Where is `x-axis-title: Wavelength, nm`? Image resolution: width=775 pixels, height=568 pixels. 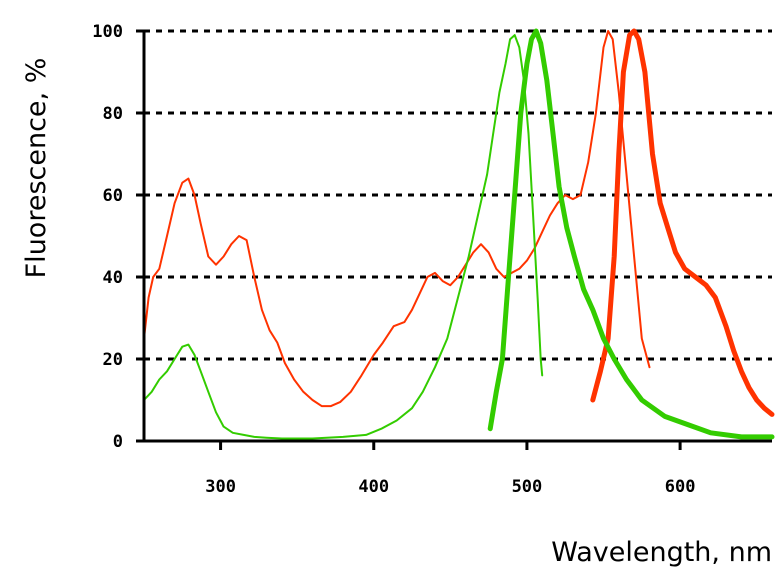 x-axis-title: Wavelength, nm is located at coordinates (661, 552).